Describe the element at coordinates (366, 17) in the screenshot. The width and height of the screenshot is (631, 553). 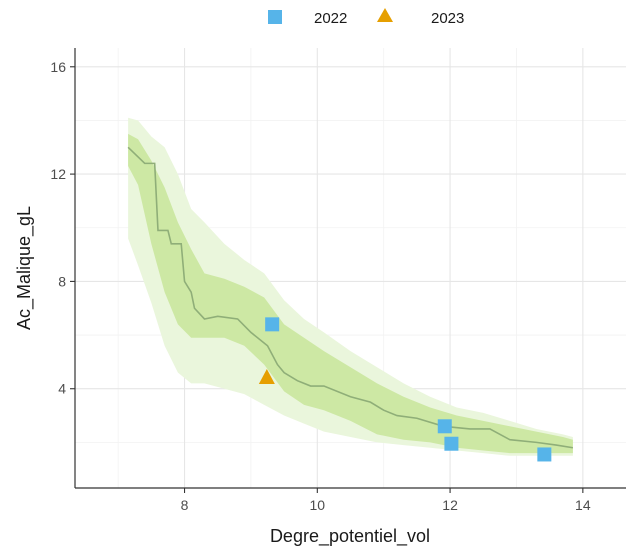
I see `legend: 2022 2023` at that location.